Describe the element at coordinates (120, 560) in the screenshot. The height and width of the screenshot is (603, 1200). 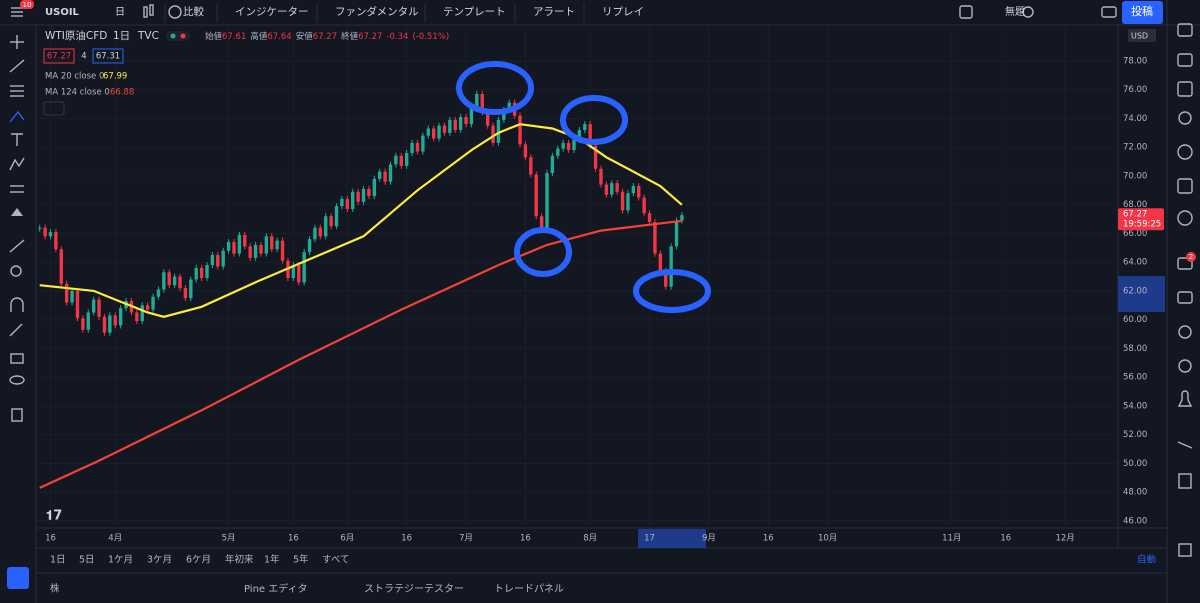
I see `range-button: 1ケ月` at that location.